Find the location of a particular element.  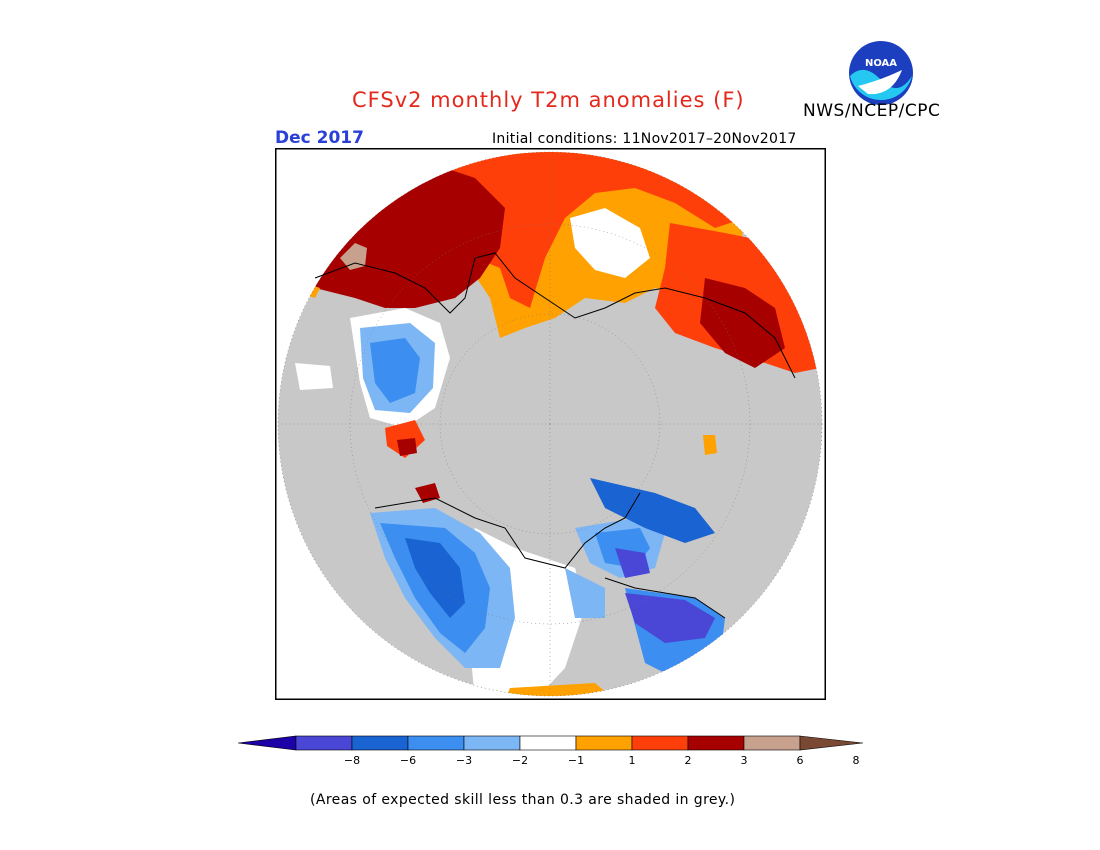

legend-arrow-high is located at coordinates (831, 743).